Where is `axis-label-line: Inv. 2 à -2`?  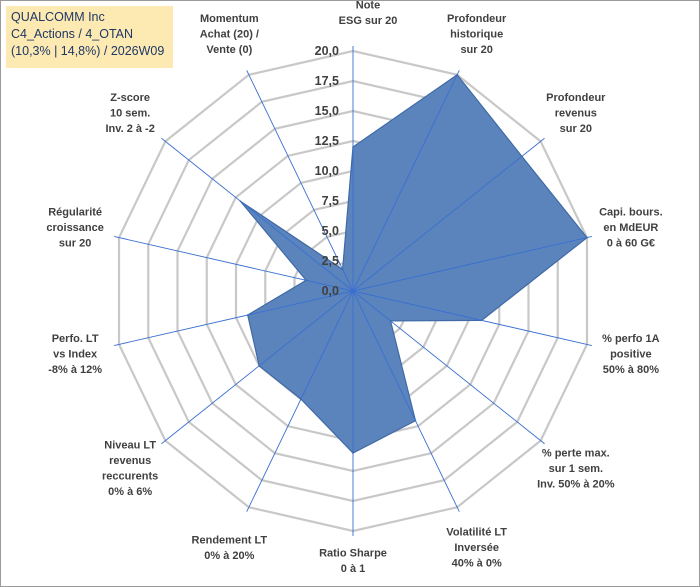
axis-label-line: Inv. 2 à -2 is located at coordinates (130, 129).